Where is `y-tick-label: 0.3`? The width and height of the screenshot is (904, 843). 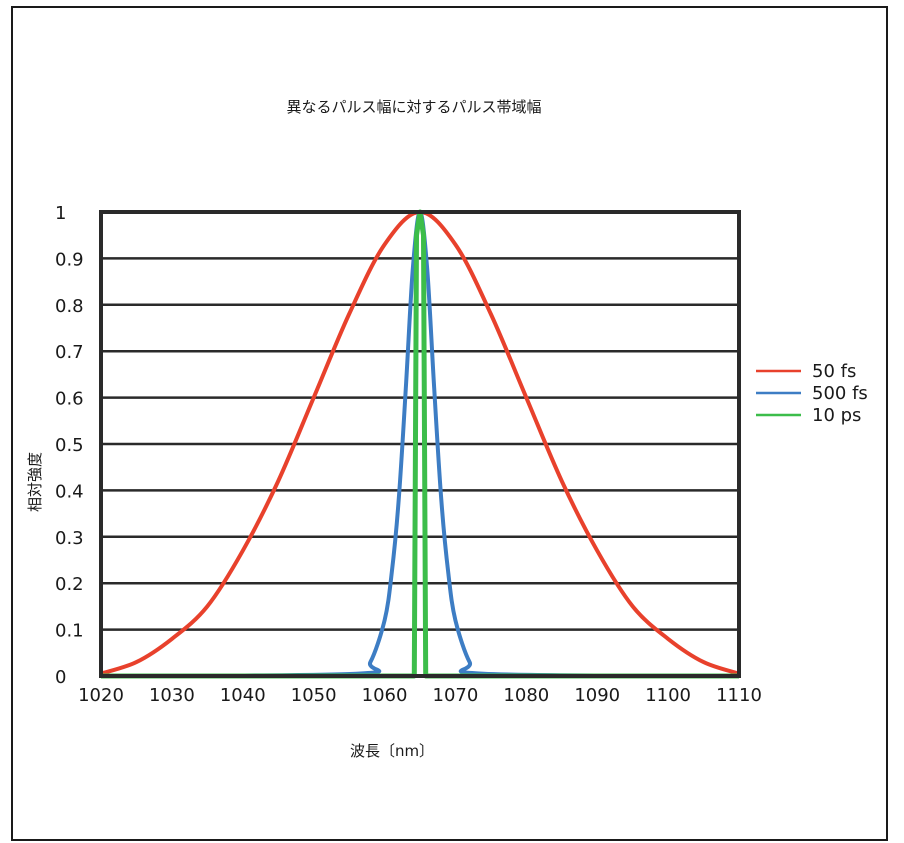
y-tick-label: 0.3 is located at coordinates (69, 538).